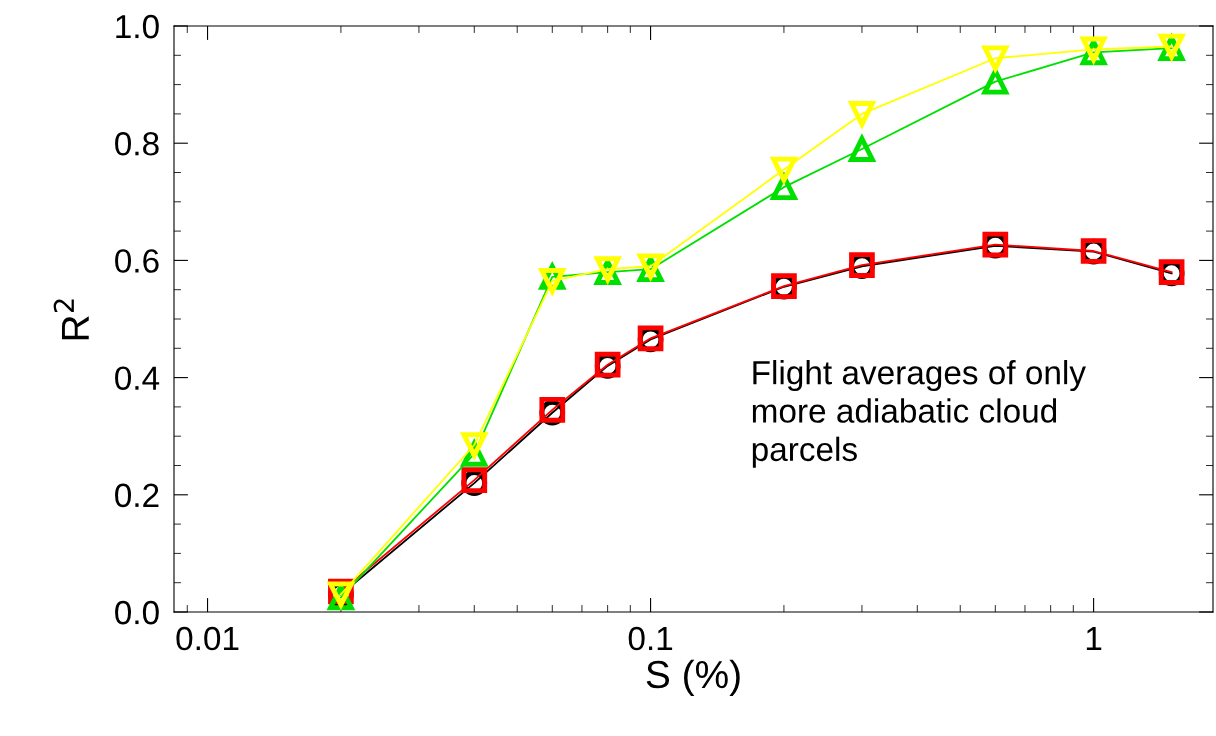 The image size is (1216, 736). Describe the element at coordinates (137, 495) in the screenshot. I see `y-tick-label: 0.2` at that location.